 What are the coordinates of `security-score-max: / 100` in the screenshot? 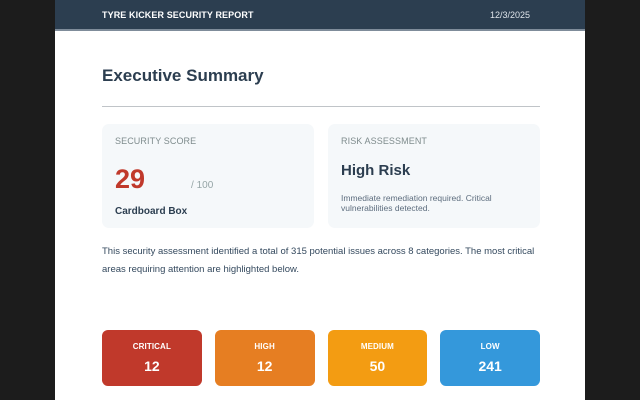 It's located at (202, 185).